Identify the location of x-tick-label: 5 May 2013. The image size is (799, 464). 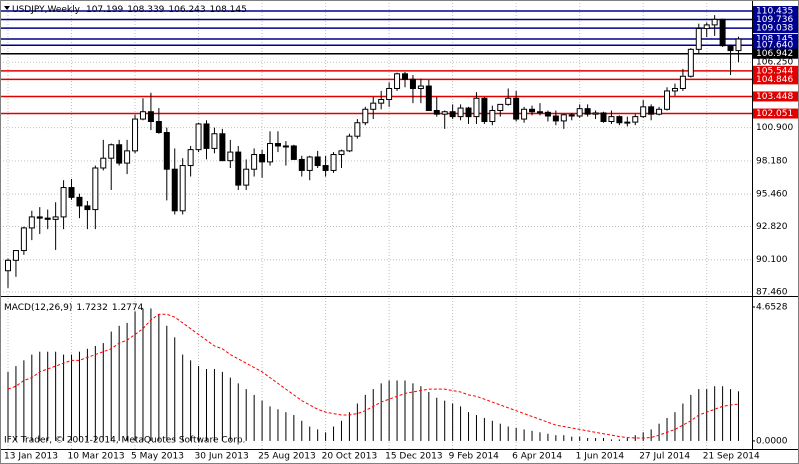
(157, 457).